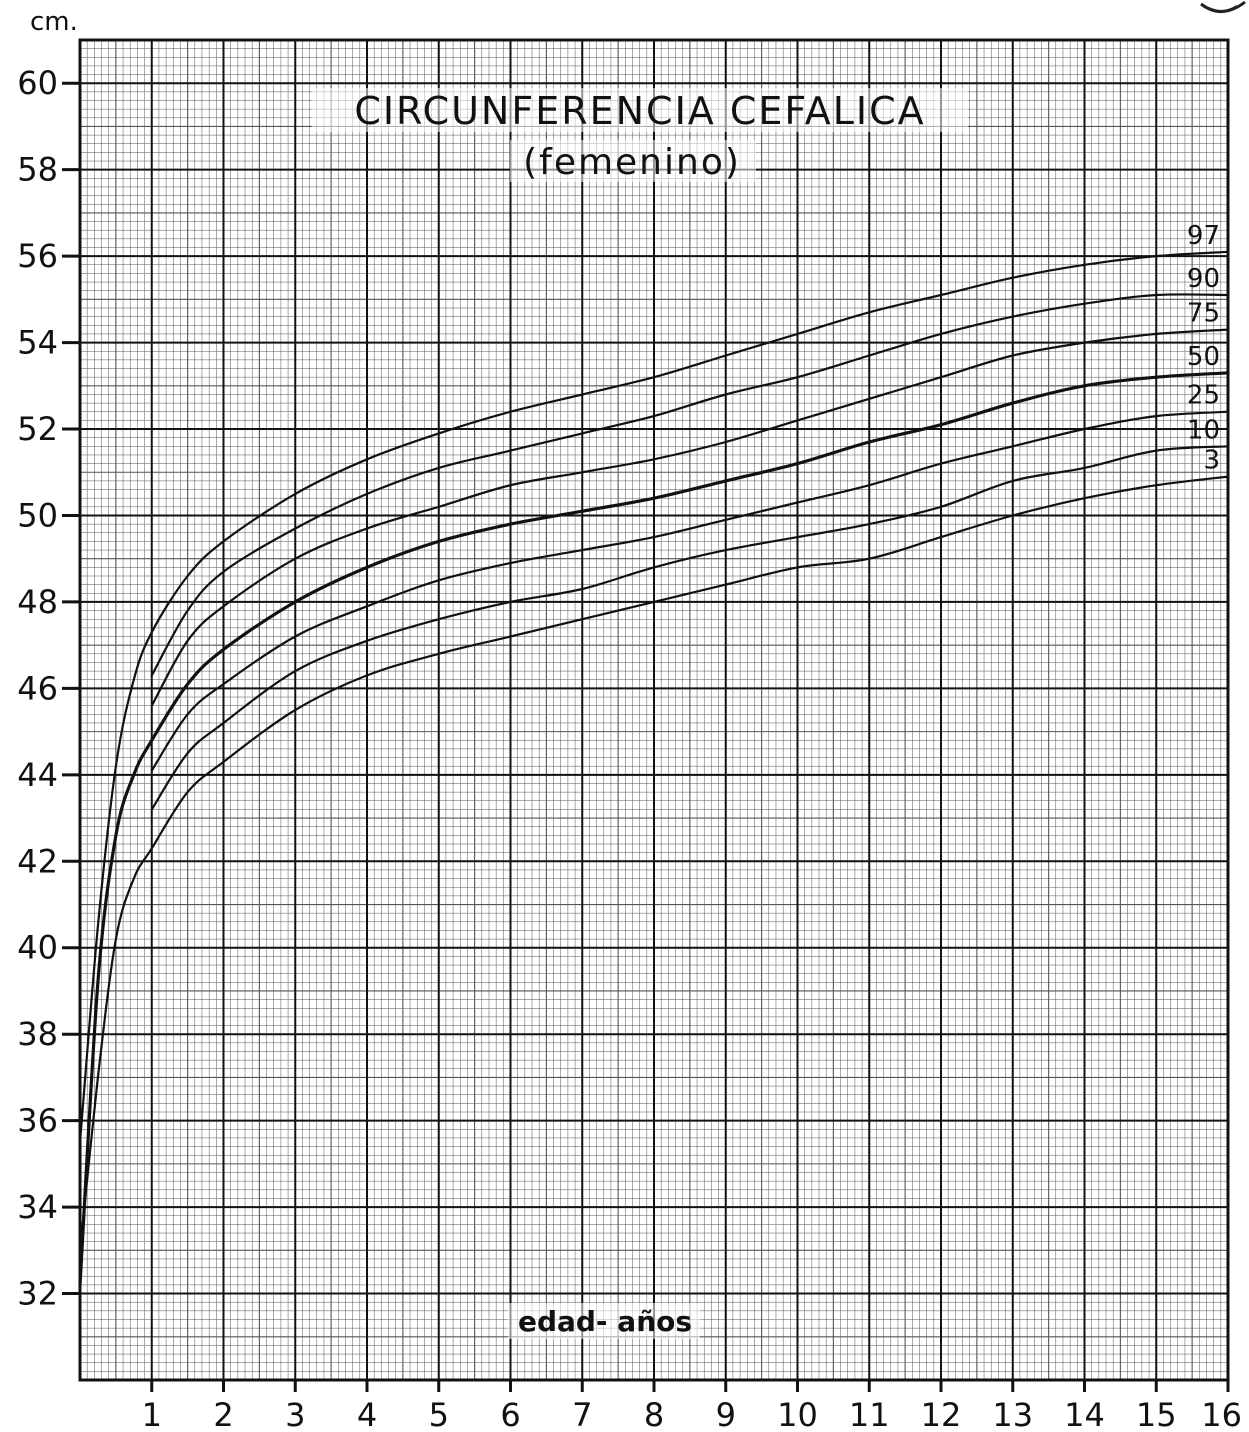 The image size is (1249, 1432). Describe the element at coordinates (37, 775) in the screenshot. I see `y-tick-label: 44` at that location.